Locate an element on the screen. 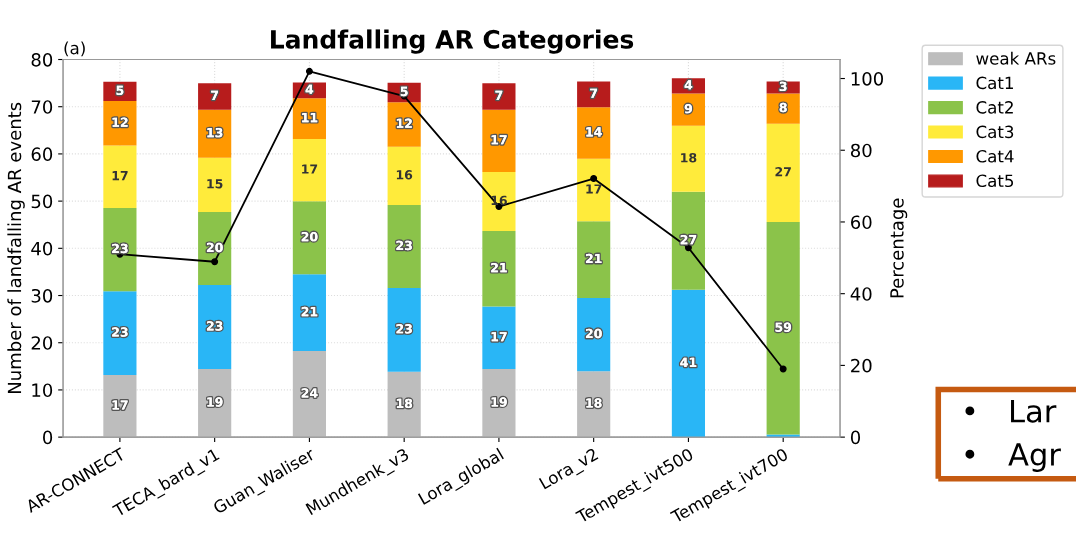 The image size is (1076, 541). data-label: 41 is located at coordinates (688, 362).